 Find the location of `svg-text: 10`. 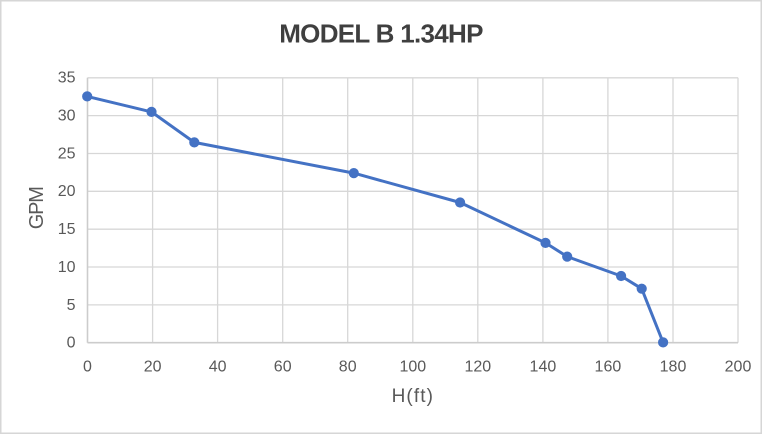

svg-text: 10 is located at coordinates (67, 267).